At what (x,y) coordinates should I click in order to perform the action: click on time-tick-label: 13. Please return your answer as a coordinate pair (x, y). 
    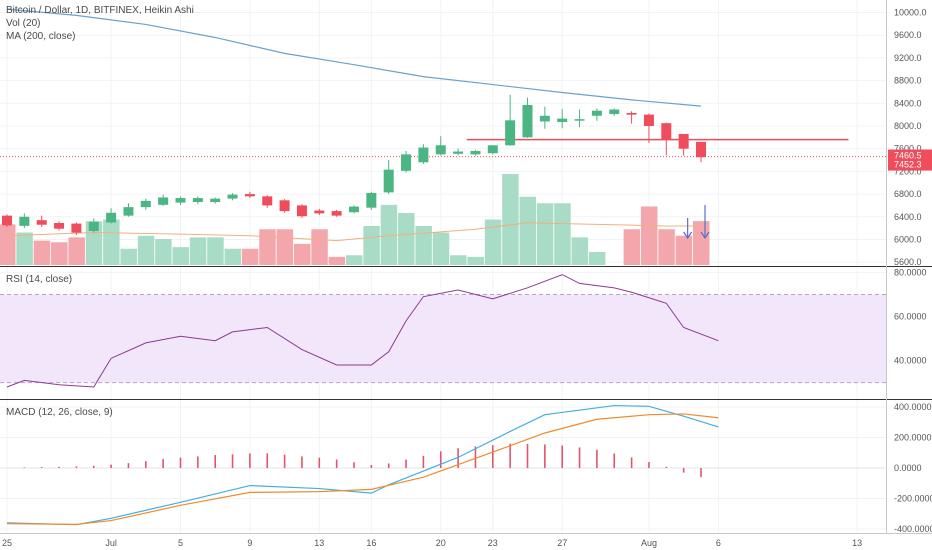
    Looking at the image, I should click on (319, 543).